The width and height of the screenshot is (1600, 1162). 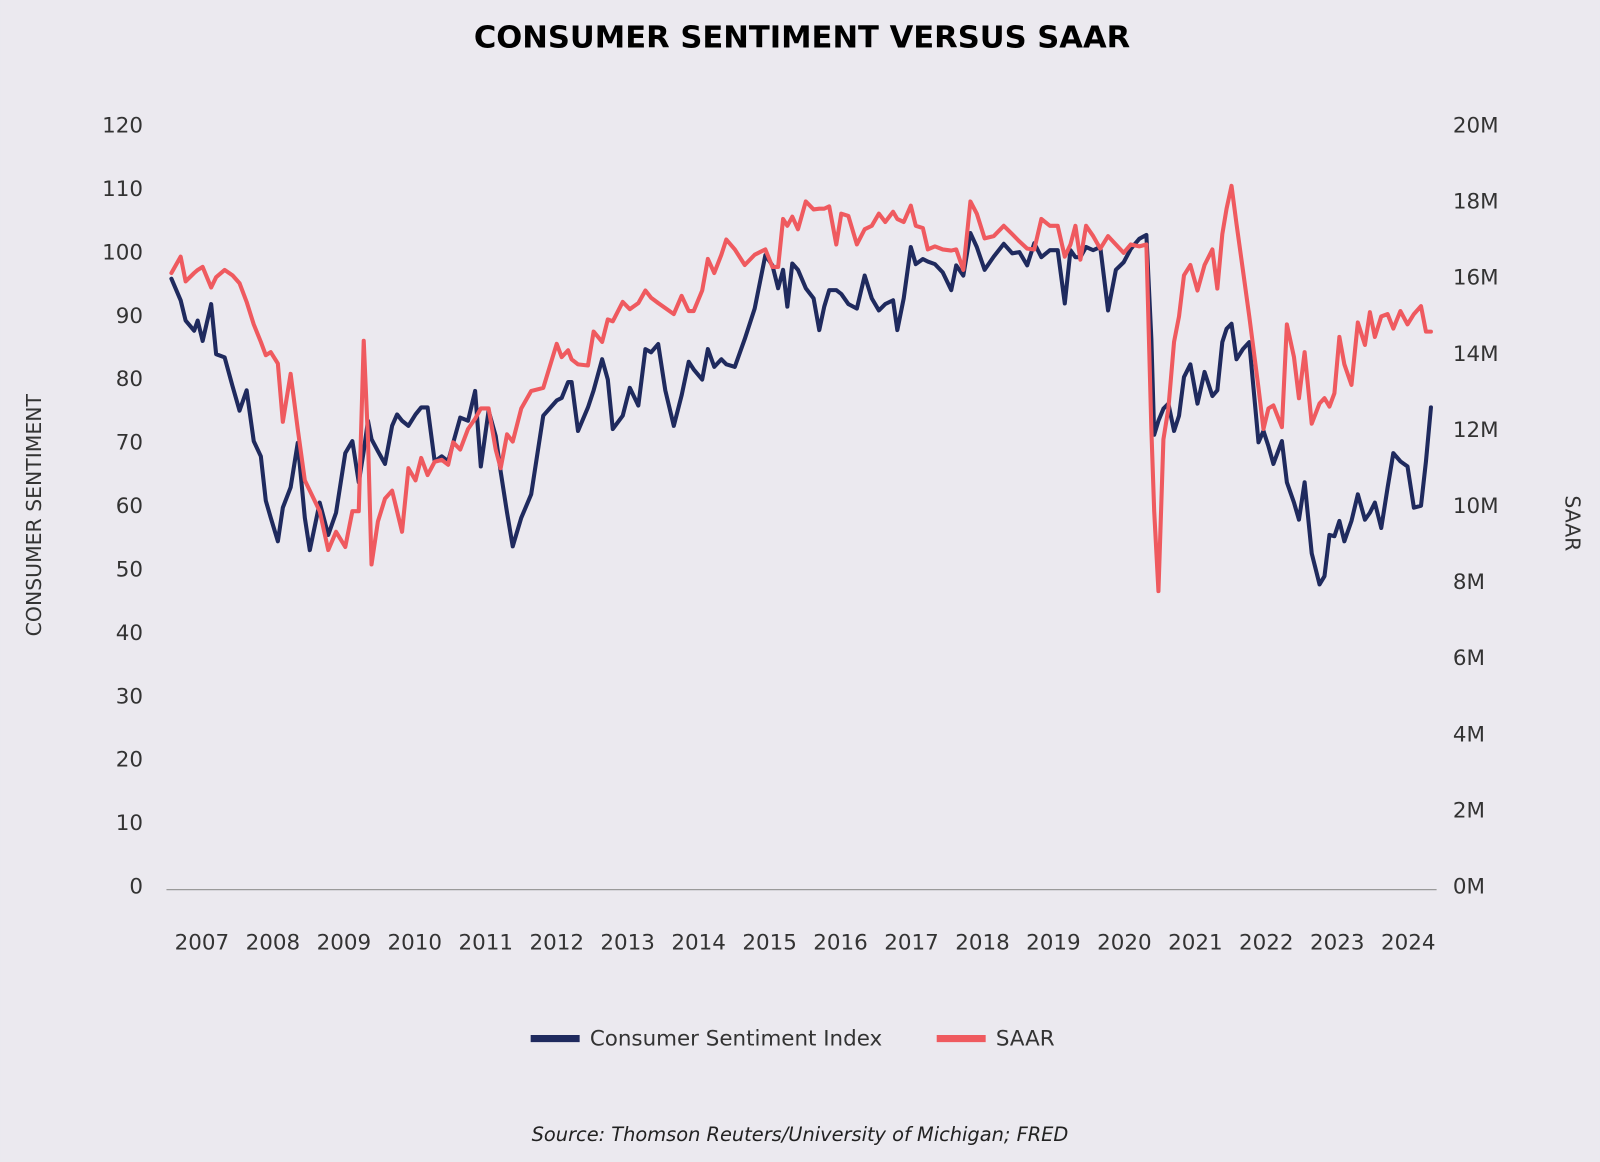 I want to click on y-tick-label: 50, so click(x=129, y=569).